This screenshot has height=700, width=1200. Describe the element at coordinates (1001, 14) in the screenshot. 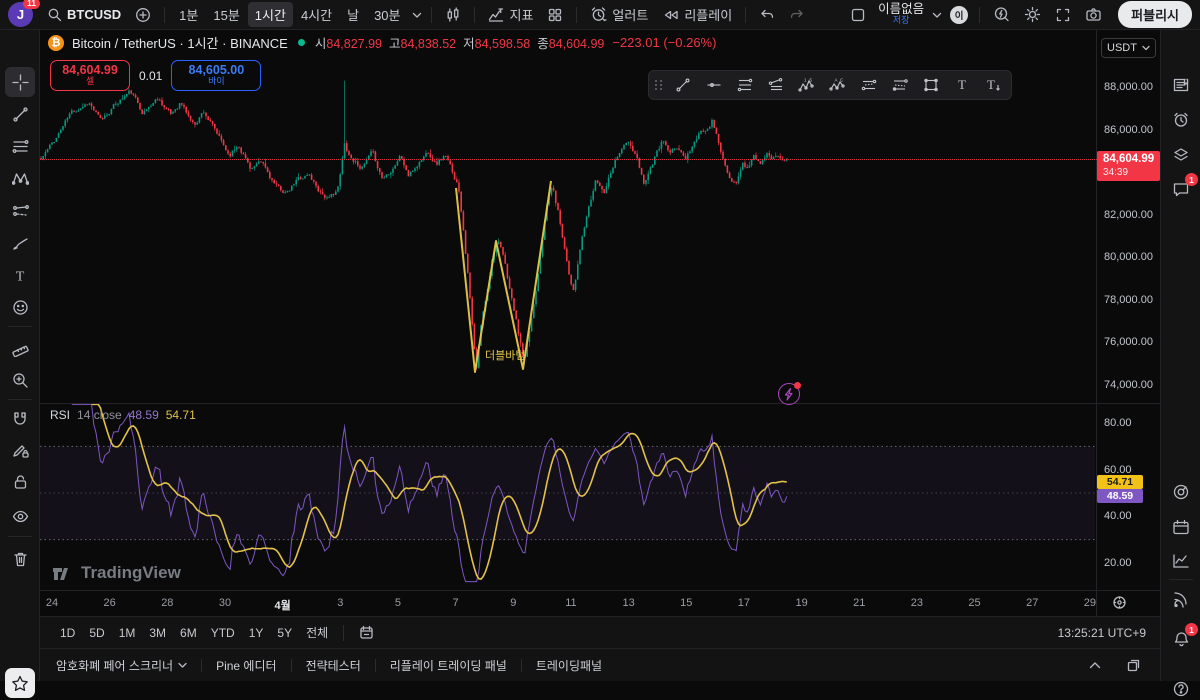

I see `quick-search-button` at that location.